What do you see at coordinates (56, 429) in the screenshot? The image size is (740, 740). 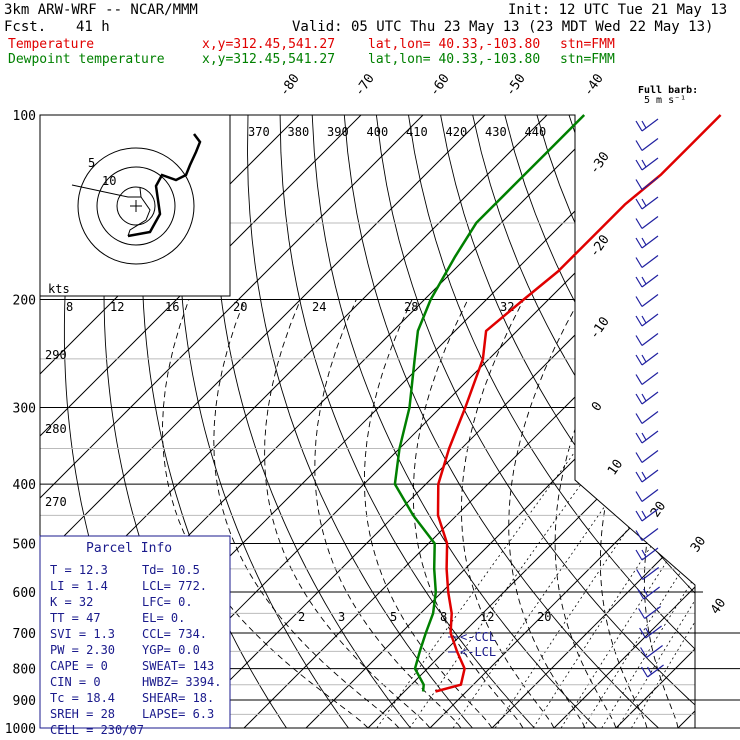 I see `theta-left-label: 280` at bounding box center [56, 429].